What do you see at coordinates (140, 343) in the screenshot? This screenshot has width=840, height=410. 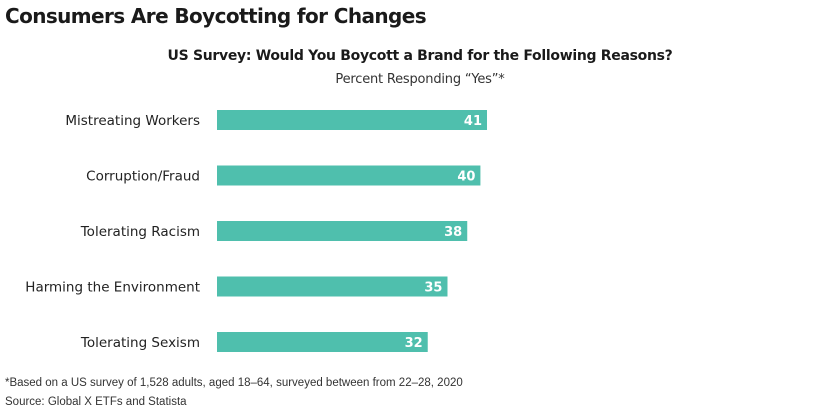 I see `category-label: Tolerating Sexism` at bounding box center [140, 343].